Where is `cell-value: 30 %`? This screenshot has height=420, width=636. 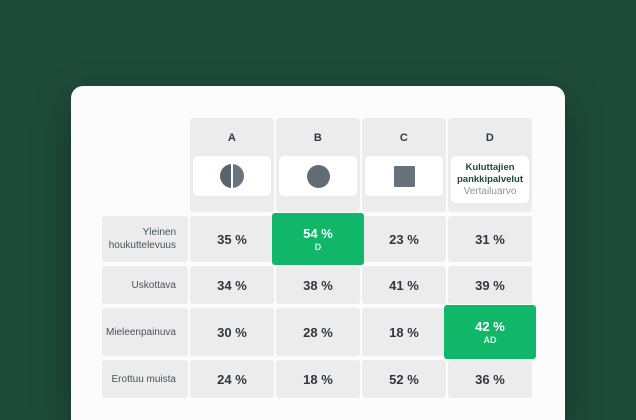 cell-value: 30 % is located at coordinates (232, 332).